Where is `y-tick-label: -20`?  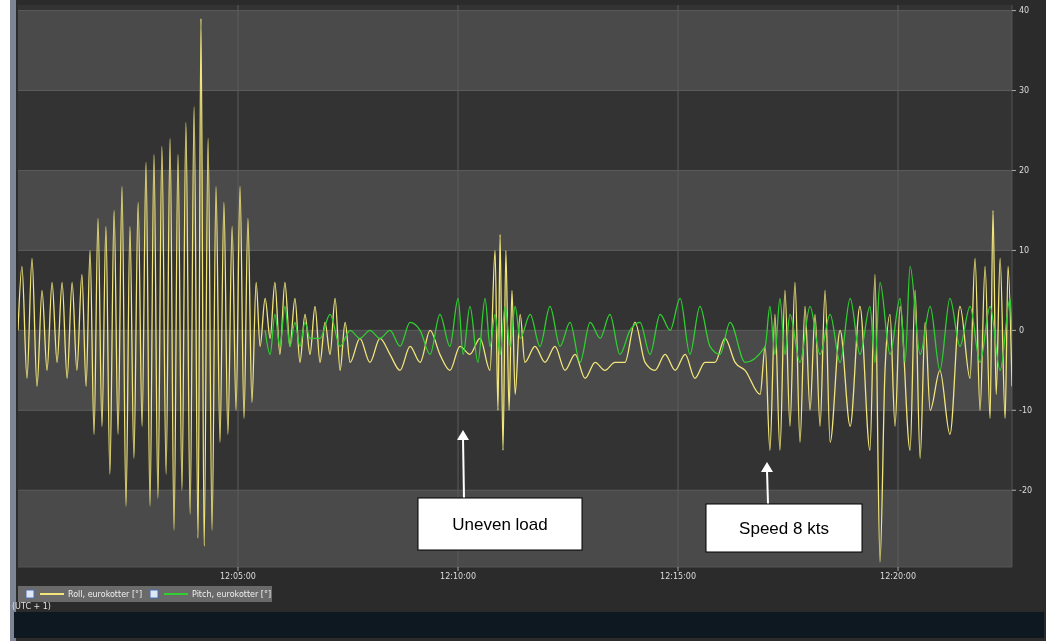 y-tick-label: -20 is located at coordinates (1026, 491).